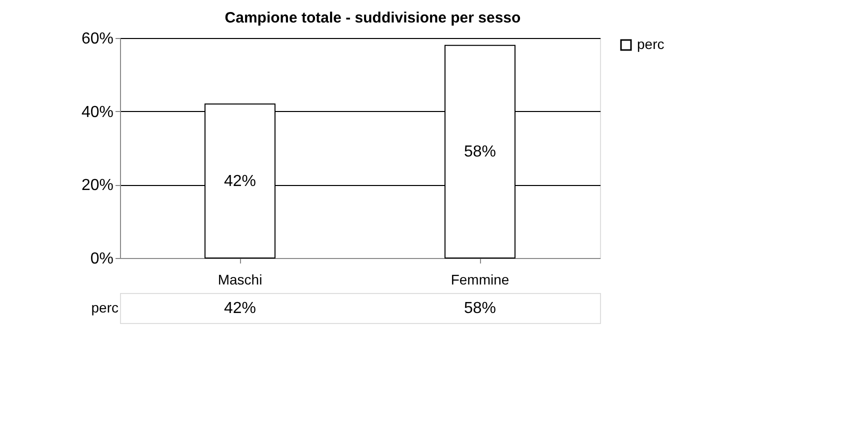 The height and width of the screenshot is (437, 844). I want to click on y-tick-label: 0%, so click(102, 259).